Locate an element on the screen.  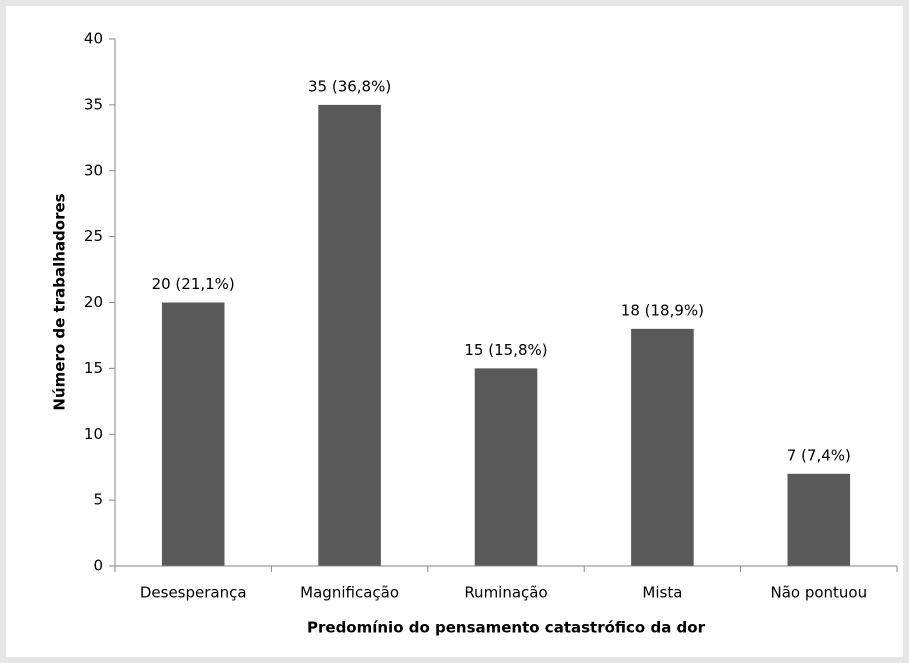
x-tick-label: Magnificação is located at coordinates (349, 593).